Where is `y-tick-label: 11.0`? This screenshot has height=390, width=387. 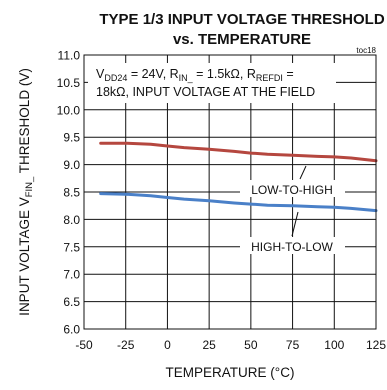 y-tick-label: 11.0 is located at coordinates (69, 56).